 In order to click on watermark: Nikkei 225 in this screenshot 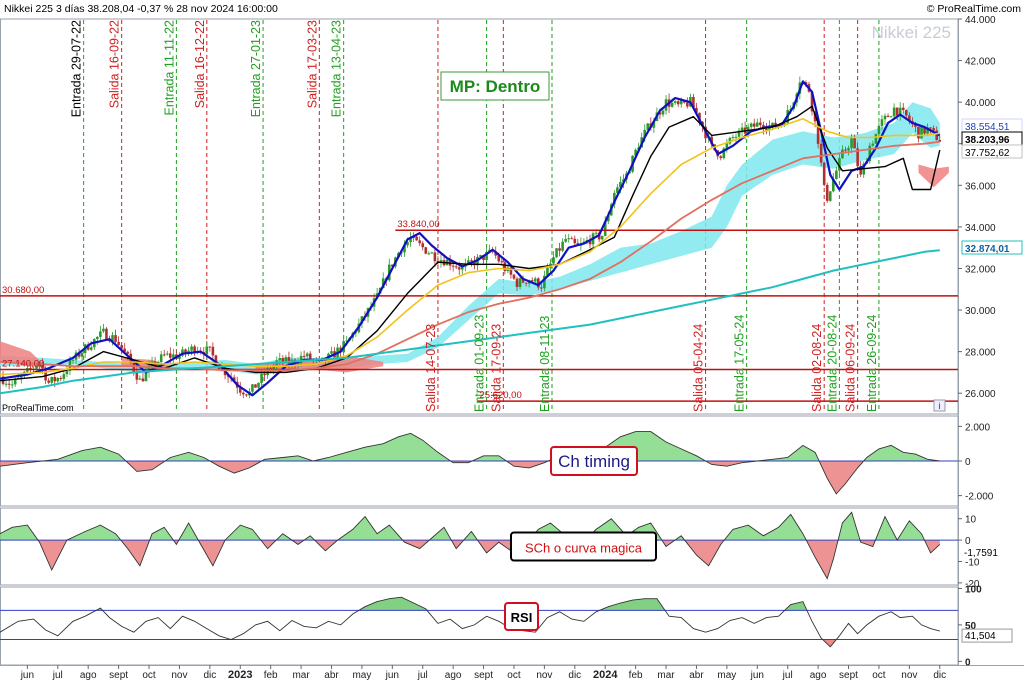, I will do `click(911, 32)`.